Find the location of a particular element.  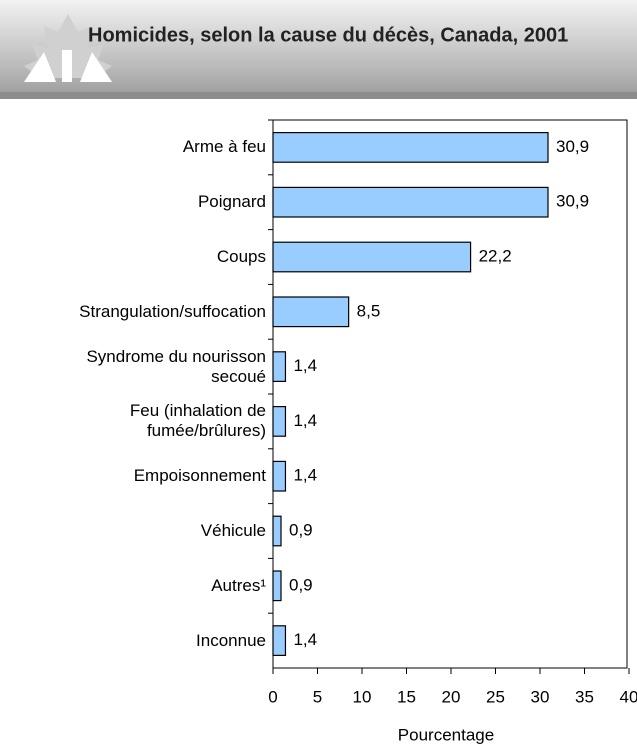

x-axis-label: Pourcentage is located at coordinates (446, 734).